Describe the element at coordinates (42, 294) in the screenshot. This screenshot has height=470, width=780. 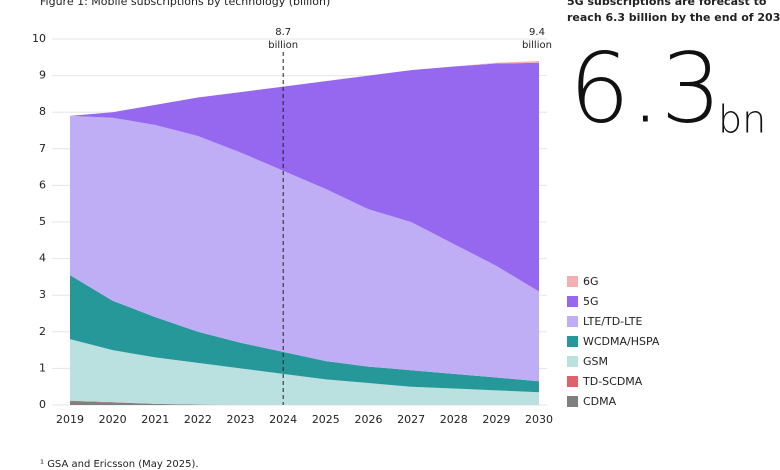
I see `y-tick-label: 3` at that location.